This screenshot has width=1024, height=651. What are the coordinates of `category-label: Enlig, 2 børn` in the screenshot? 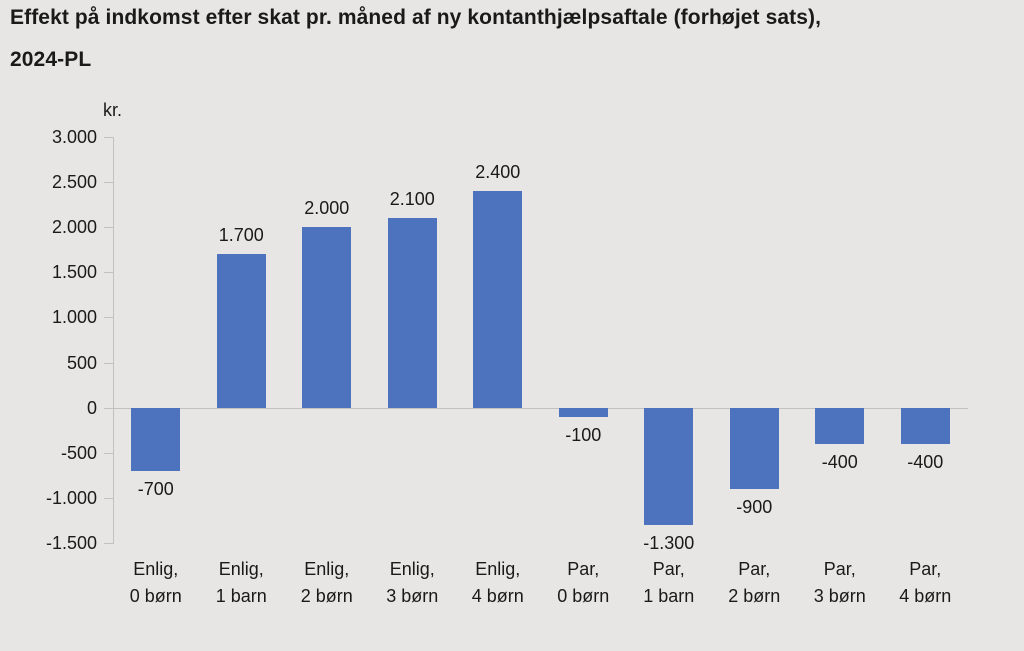 It's located at (326, 582).